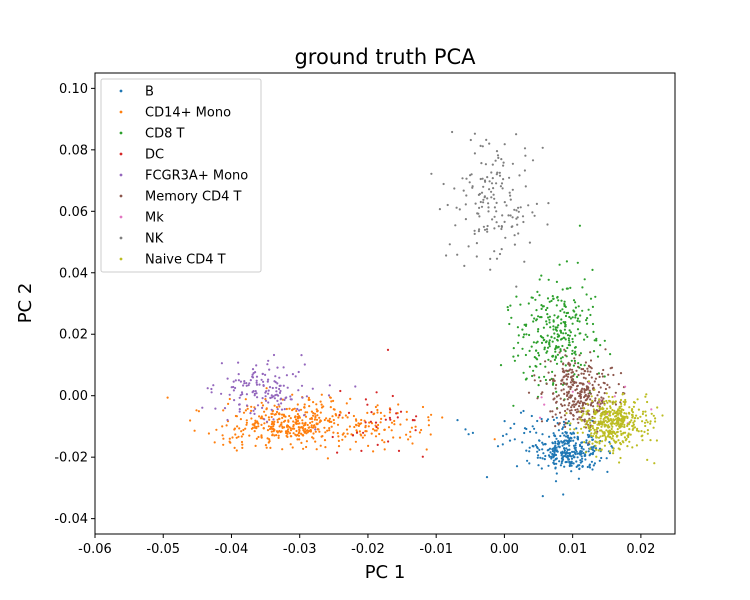 The height and width of the screenshot is (600, 750). Describe the element at coordinates (331, 423) in the screenshot. I see `series-cd14-mono` at that location.